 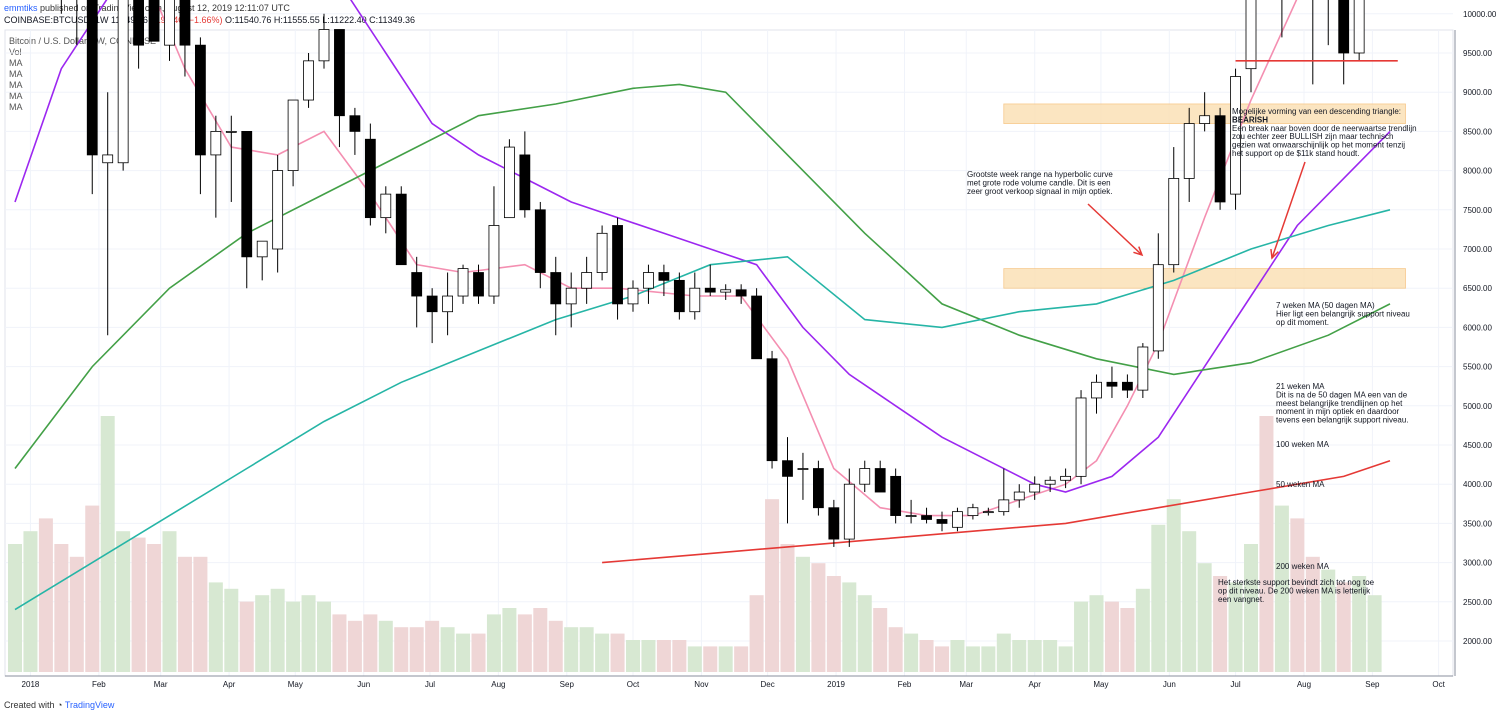 What do you see at coordinates (1296, 153) in the screenshot?
I see `annotation-line: het support op de $11k stand houdt.` at bounding box center [1296, 153].